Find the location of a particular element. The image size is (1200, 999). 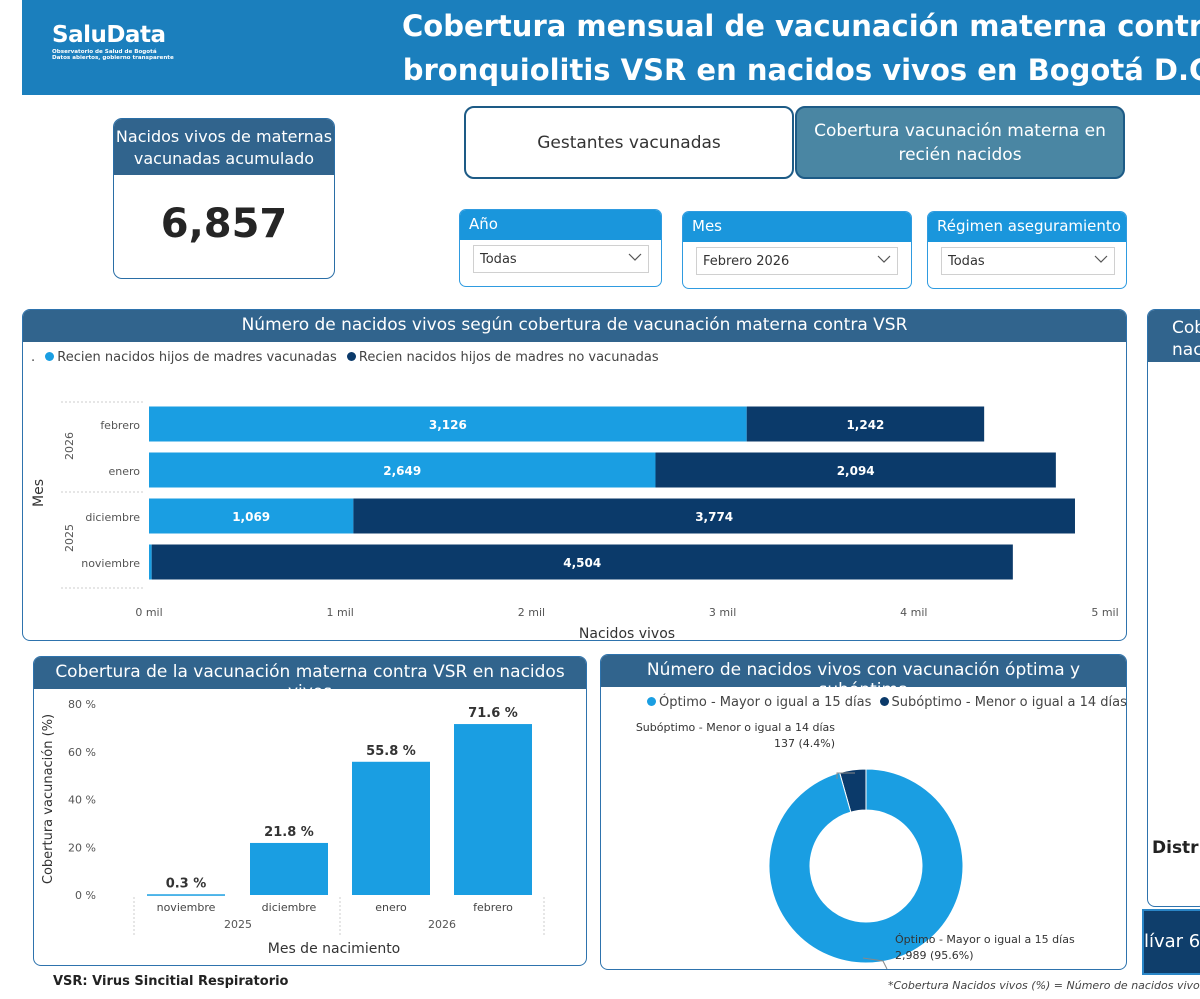

locality-button-bolivar: lívar 6 is located at coordinates (1171, 942).